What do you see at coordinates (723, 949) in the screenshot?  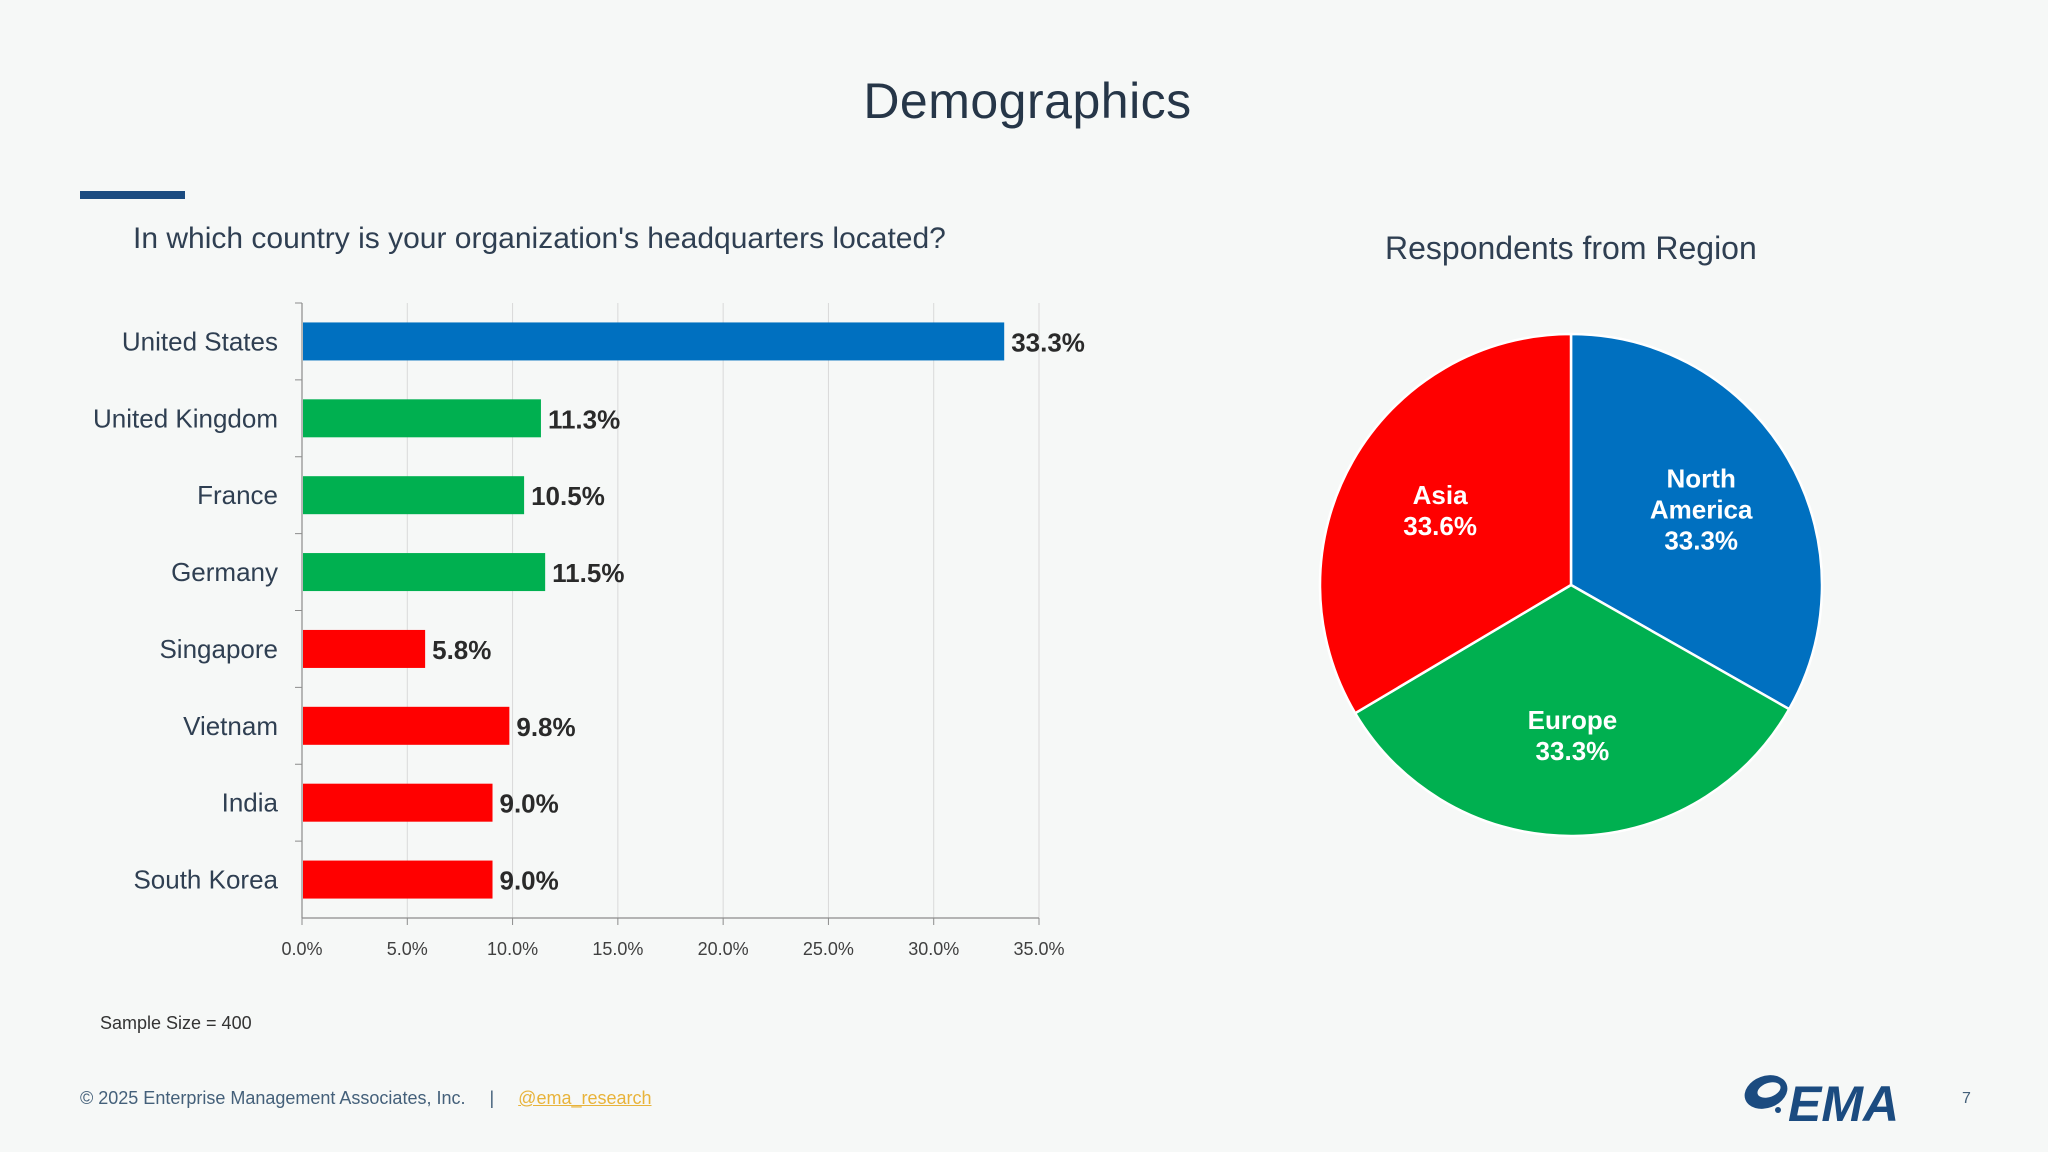 I see `x-tick-label: 20.0%` at bounding box center [723, 949].